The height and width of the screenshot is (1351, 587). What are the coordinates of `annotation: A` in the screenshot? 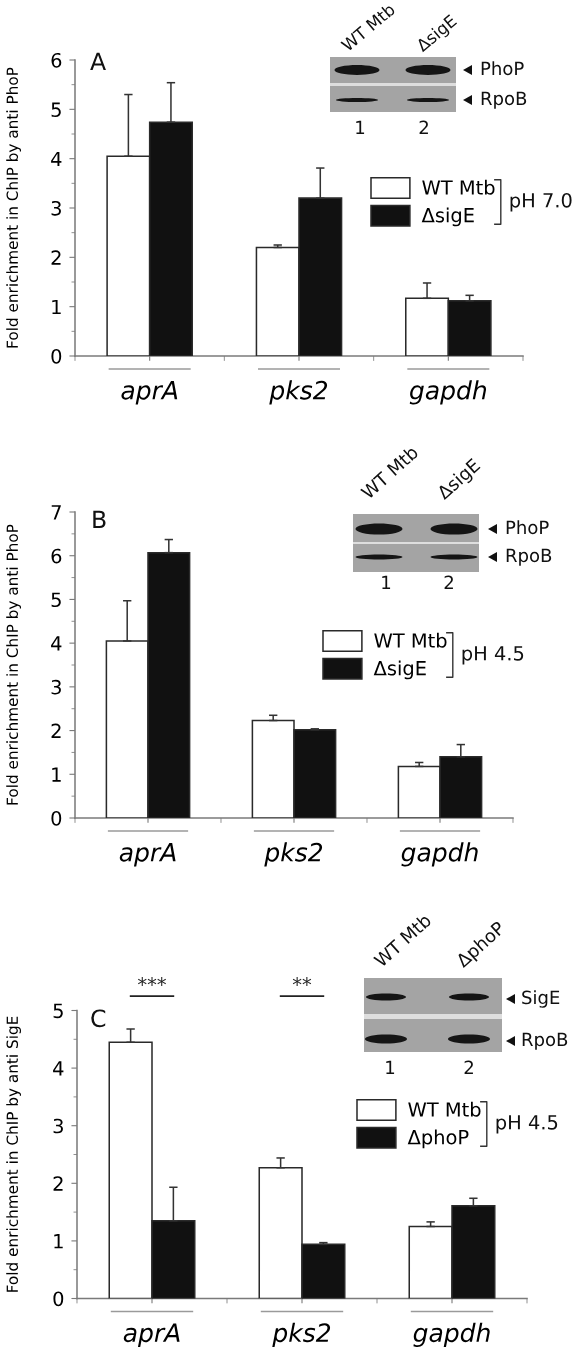 It's located at (98, 61).